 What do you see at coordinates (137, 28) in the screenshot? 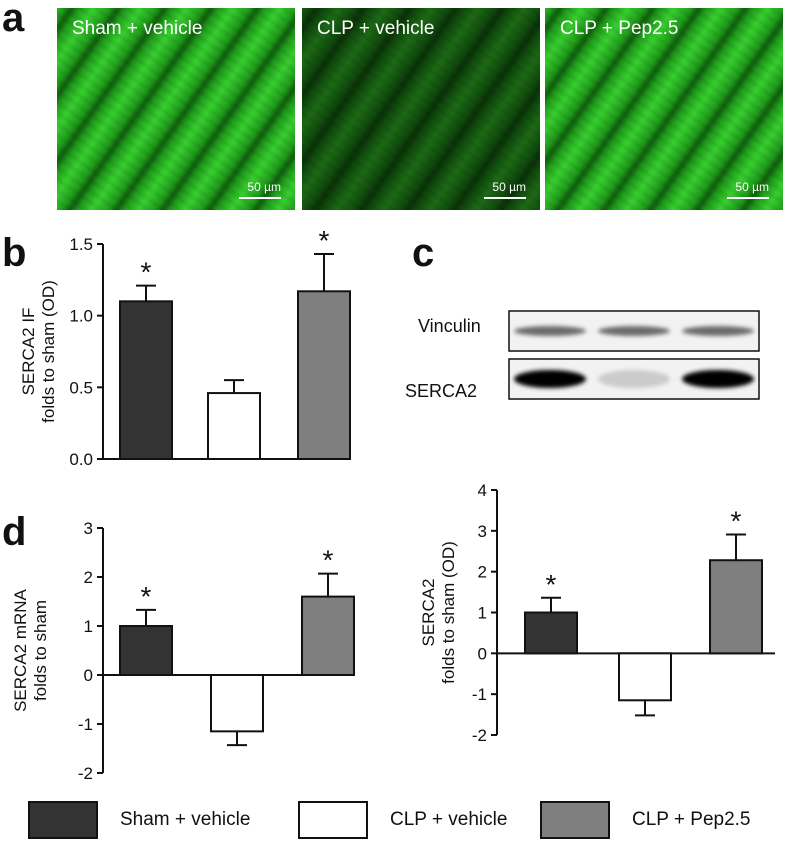
I see `micrograph-label: Sham + vehicle` at bounding box center [137, 28].